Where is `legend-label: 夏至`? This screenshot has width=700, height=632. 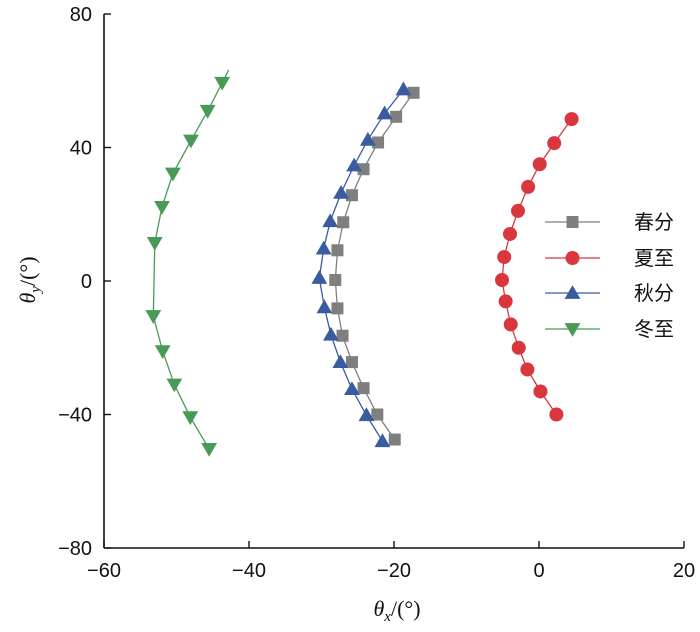
legend-label: 夏至 is located at coordinates (654, 258).